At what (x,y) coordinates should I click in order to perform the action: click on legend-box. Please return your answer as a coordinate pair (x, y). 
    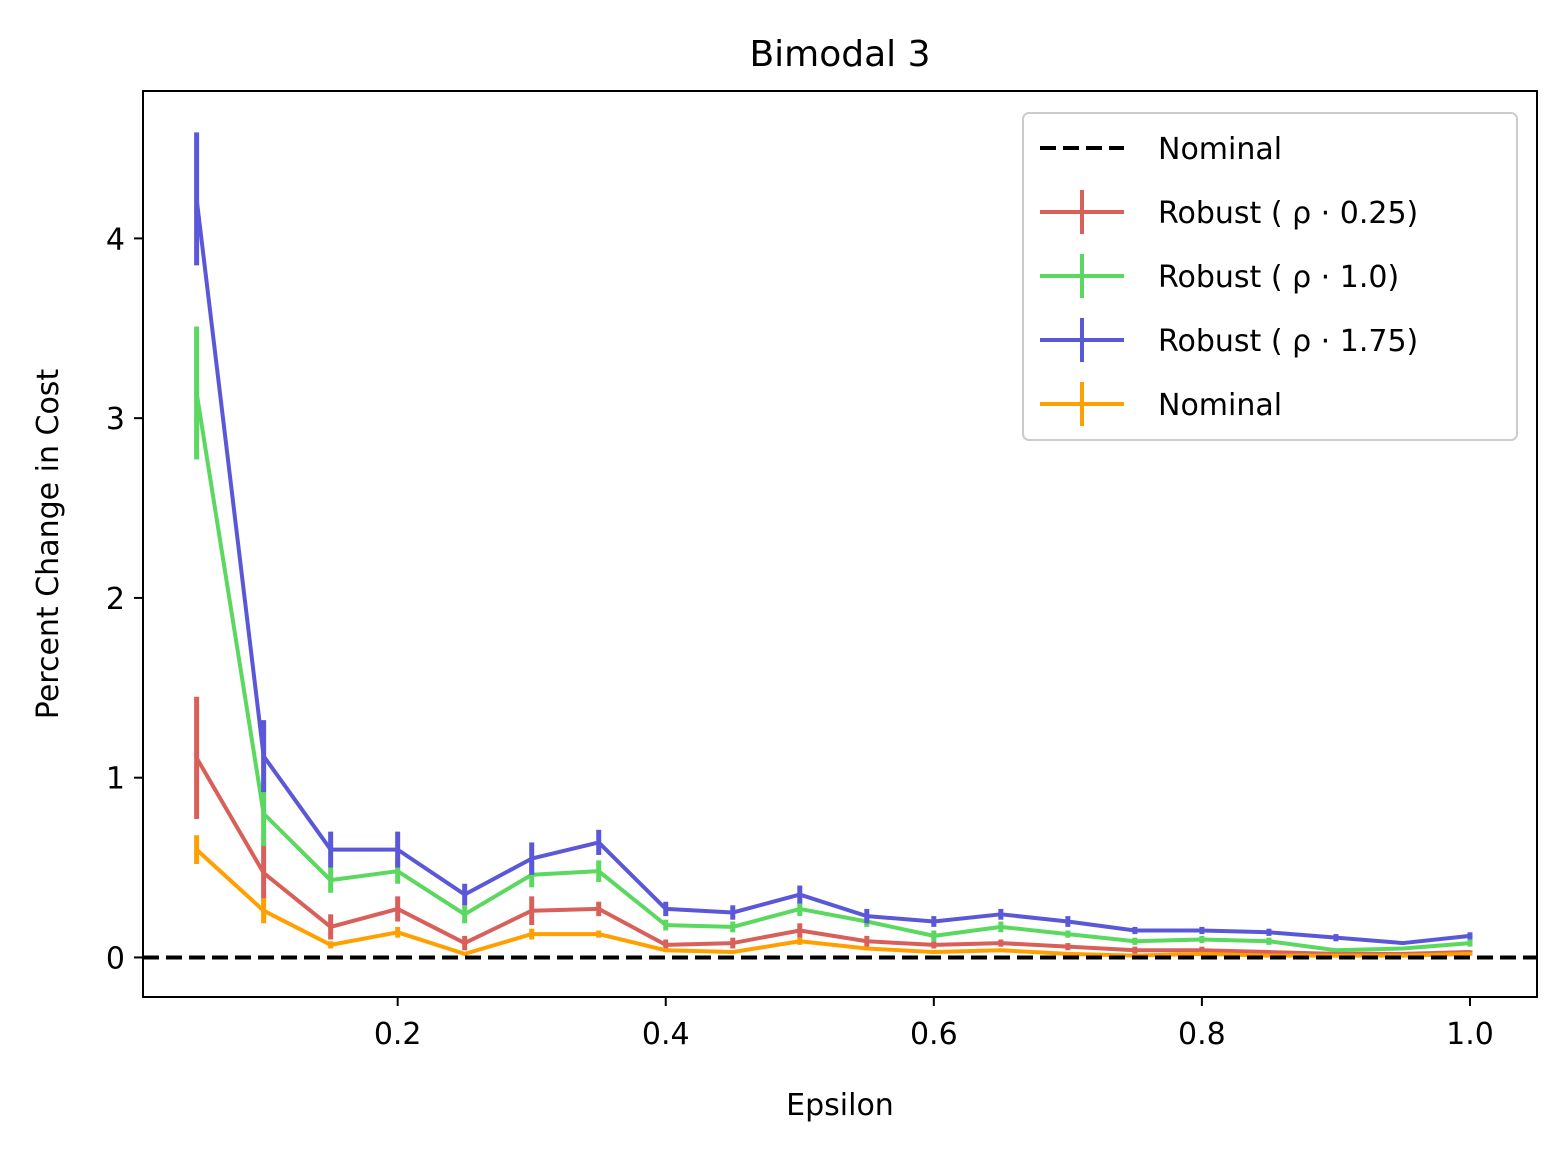
    Looking at the image, I should click on (1270, 276).